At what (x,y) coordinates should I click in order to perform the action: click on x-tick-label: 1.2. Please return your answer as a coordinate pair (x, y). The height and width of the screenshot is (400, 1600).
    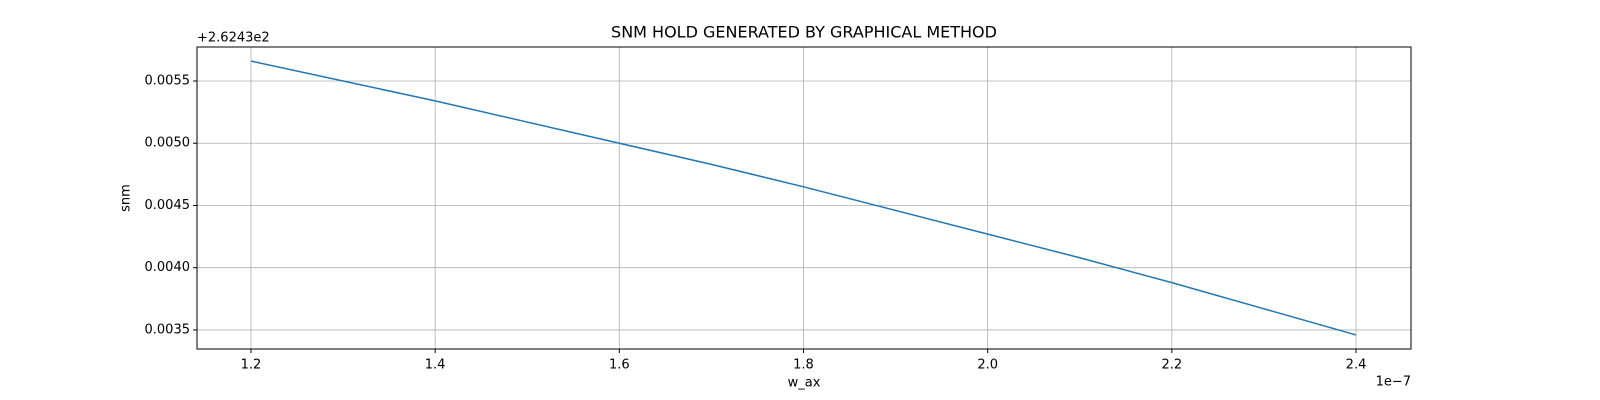
    Looking at the image, I should click on (251, 365).